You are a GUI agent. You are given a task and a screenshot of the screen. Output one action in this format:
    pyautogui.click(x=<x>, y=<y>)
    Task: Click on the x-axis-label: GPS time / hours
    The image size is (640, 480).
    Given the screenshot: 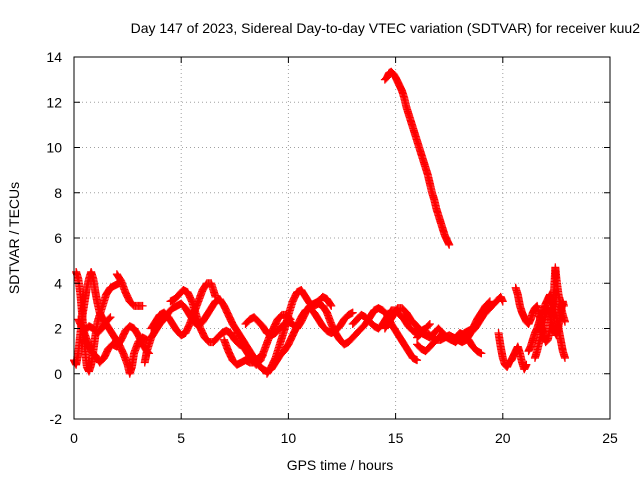 What is the action you would take?
    pyautogui.click(x=340, y=465)
    